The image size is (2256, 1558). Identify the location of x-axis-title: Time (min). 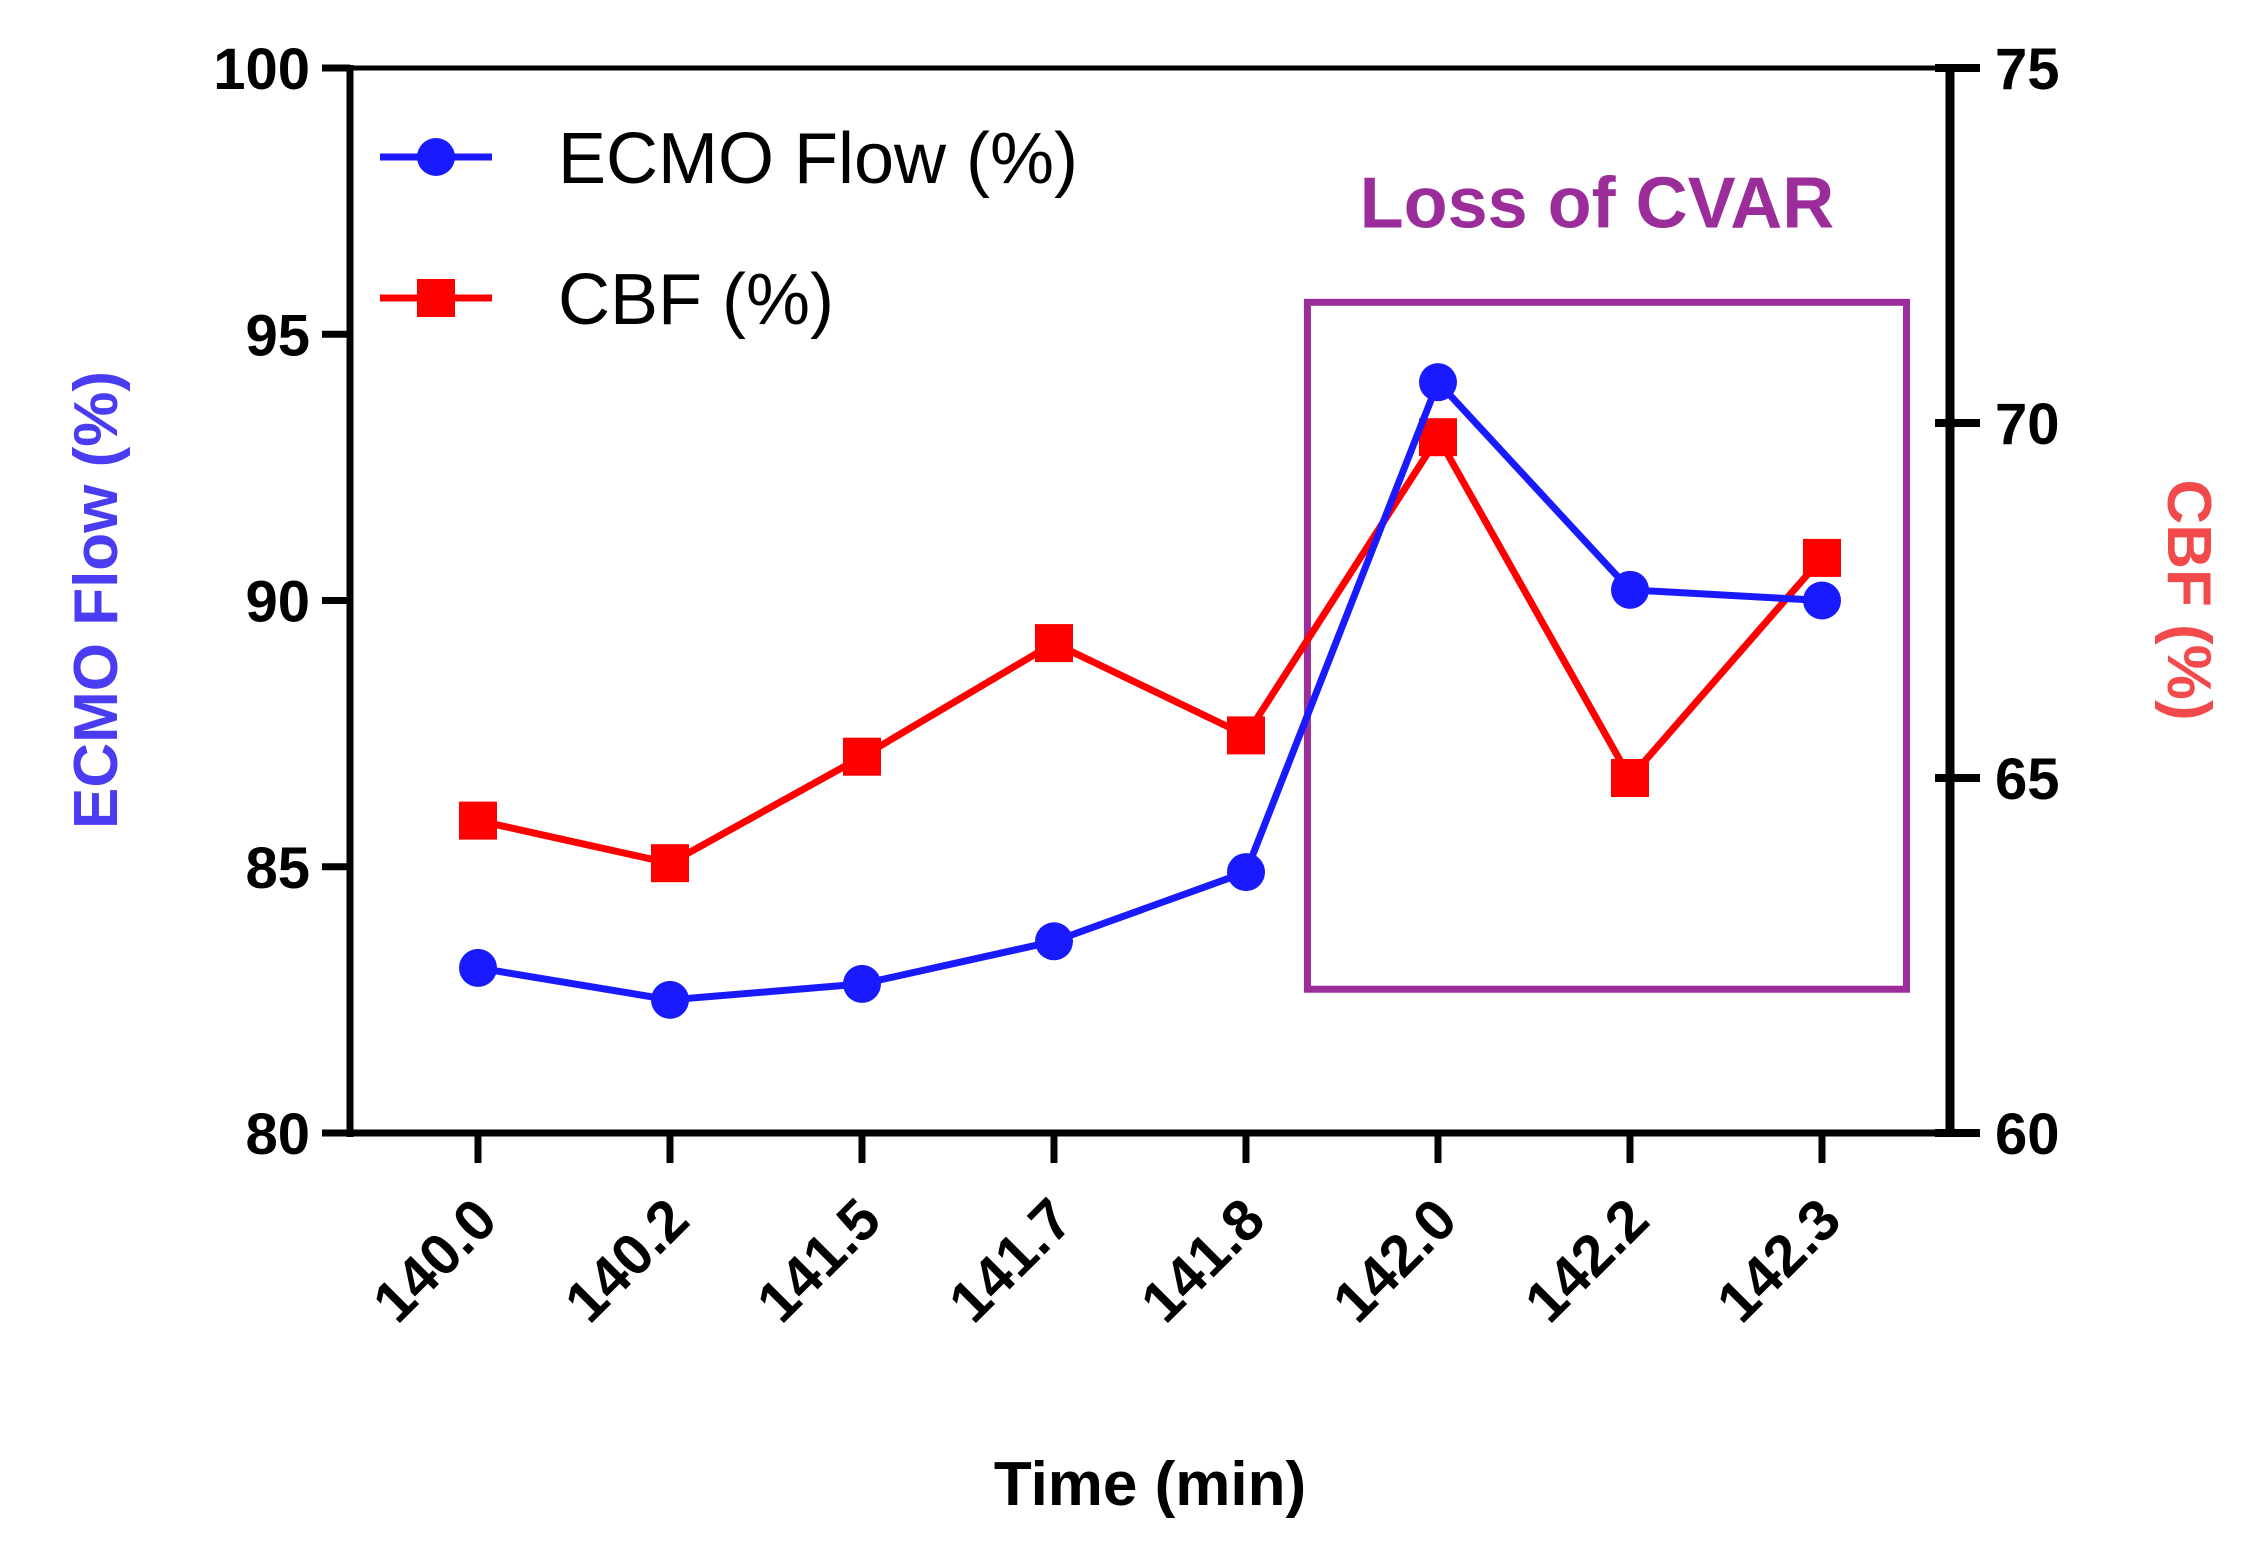
(1150, 1484).